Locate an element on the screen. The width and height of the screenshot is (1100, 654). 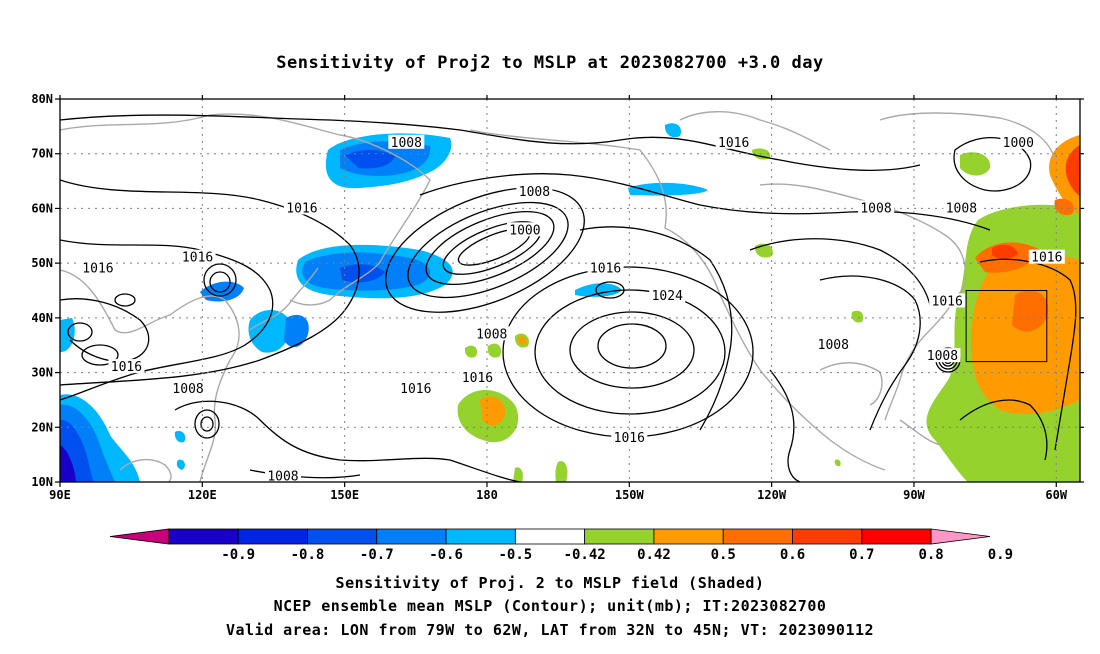
colorbar-cap-high is located at coordinates (960, 536).